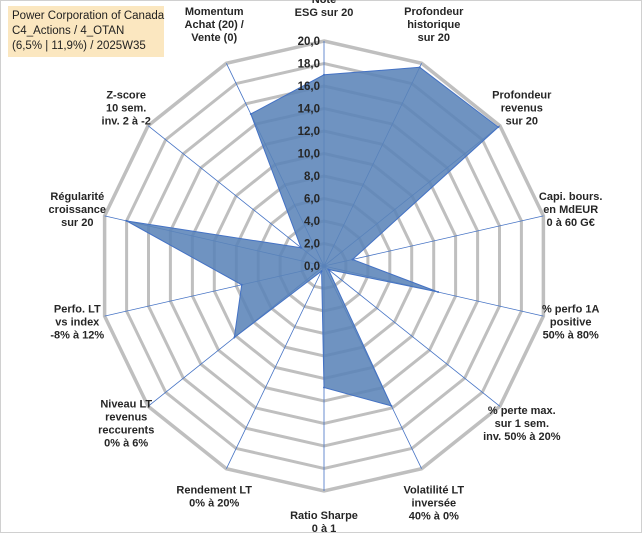  Describe the element at coordinates (324, 9) in the screenshot. I see `category-label: NoteESG sur 20` at that location.